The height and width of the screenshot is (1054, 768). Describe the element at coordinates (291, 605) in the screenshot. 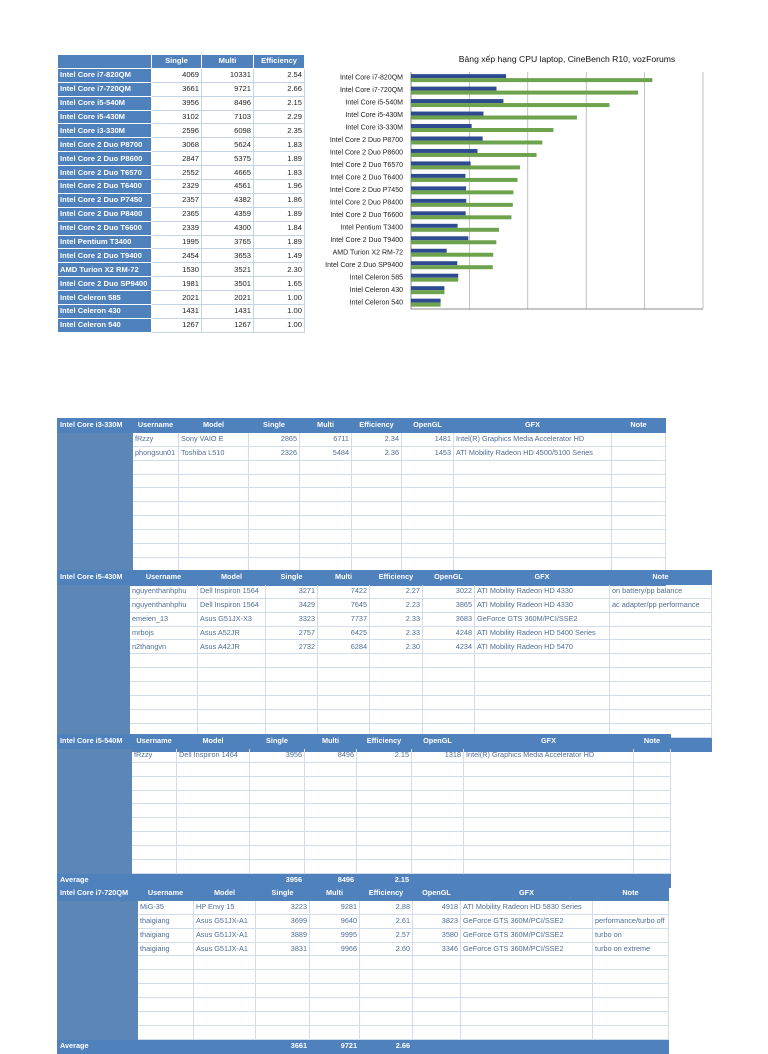

I see `detail-single: 3429` at that location.